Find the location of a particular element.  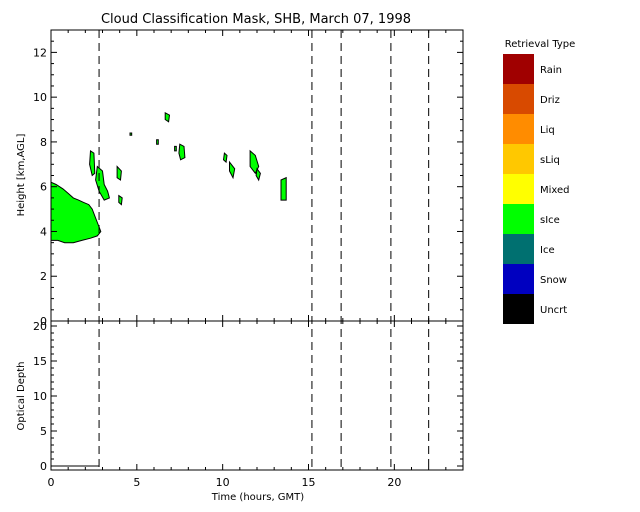

x-tick-label: 10 is located at coordinates (223, 482).